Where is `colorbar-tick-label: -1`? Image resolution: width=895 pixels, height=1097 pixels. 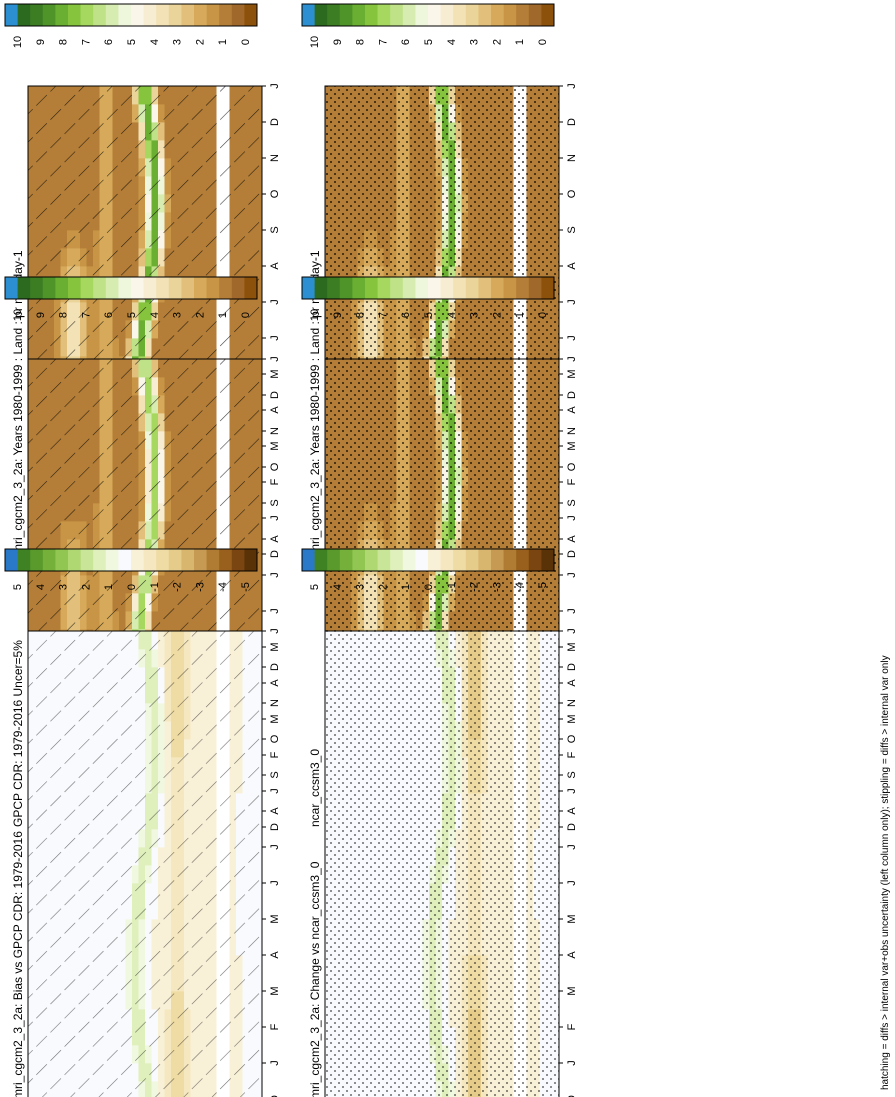 colorbar-tick-label: -1 is located at coordinates (155, 587).